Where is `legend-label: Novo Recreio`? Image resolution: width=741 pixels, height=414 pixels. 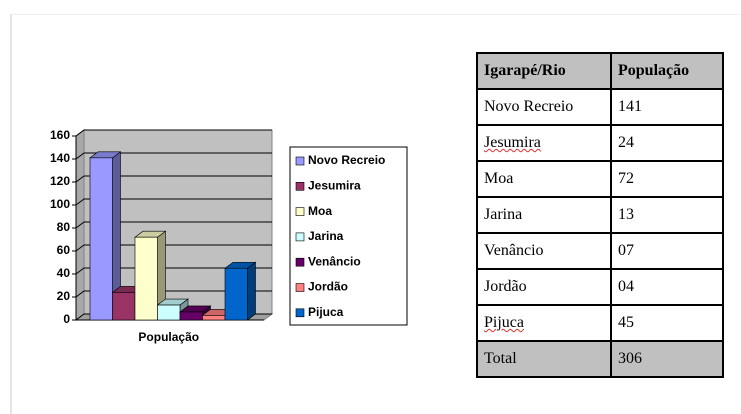
legend-label: Novo Recreio is located at coordinates (346, 160).